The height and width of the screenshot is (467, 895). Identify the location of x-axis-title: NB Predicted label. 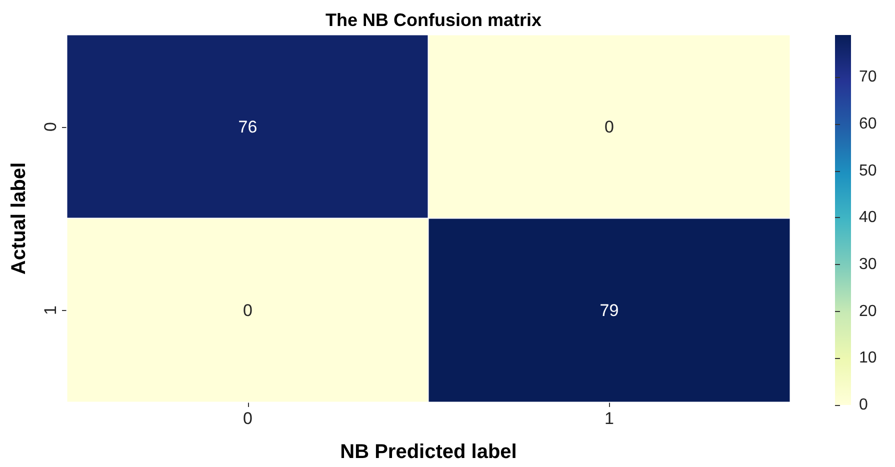
(428, 452).